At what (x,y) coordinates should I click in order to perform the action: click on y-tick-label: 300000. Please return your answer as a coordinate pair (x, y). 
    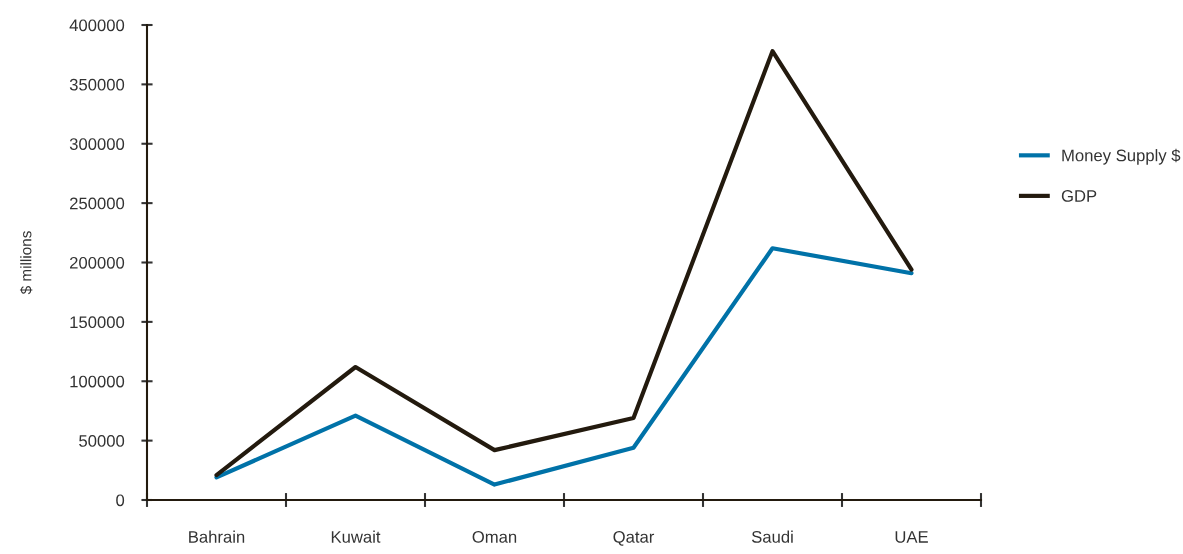
    Looking at the image, I should click on (97, 144).